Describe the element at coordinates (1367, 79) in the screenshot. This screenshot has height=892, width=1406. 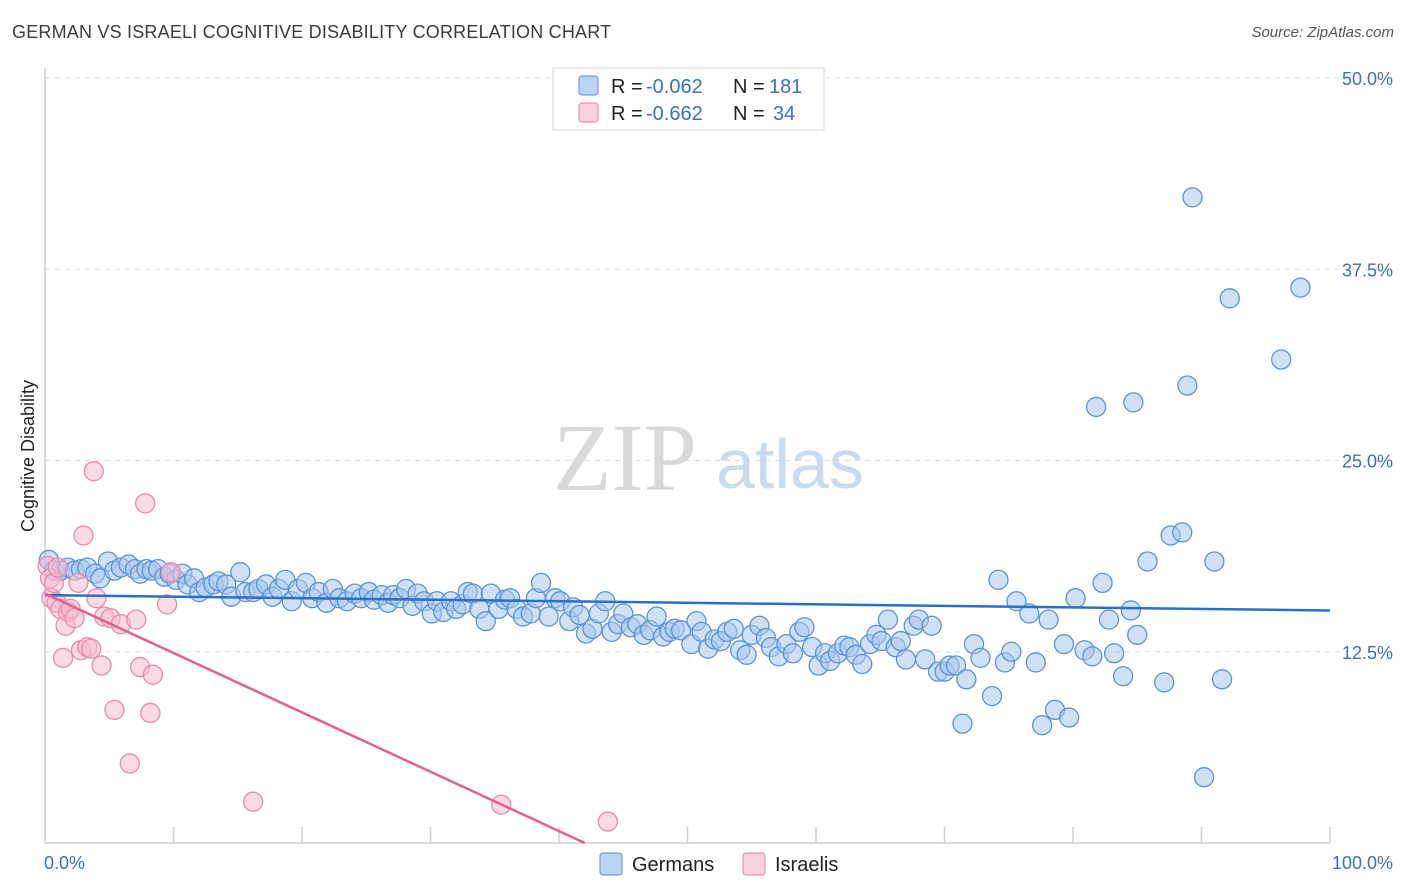
I see `y-tick-label: 50.0%` at that location.